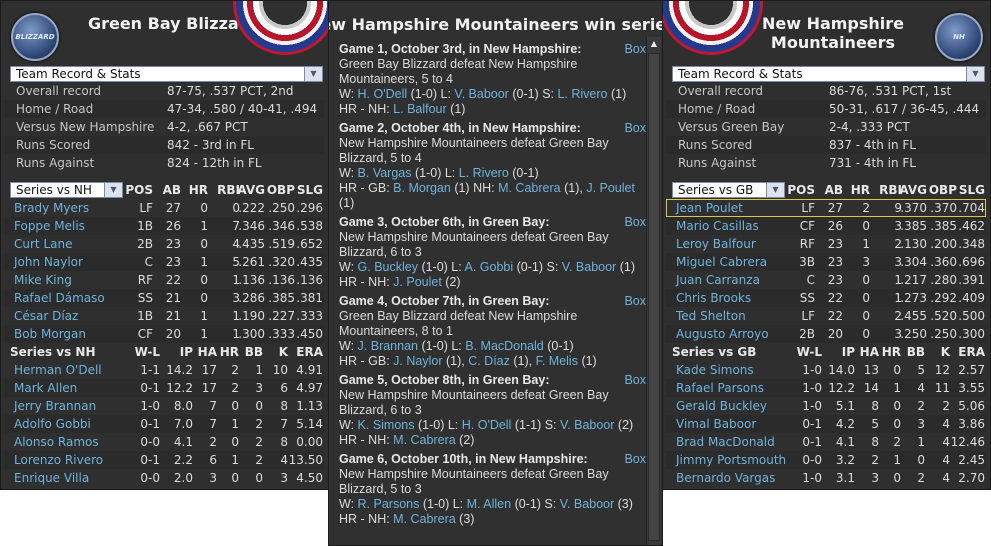 This screenshot has height=546, width=991. What do you see at coordinates (164, 226) in the screenshot?
I see `batter-row: Foppe Melis 1B 26 1 7.346.346.538` at bounding box center [164, 226].